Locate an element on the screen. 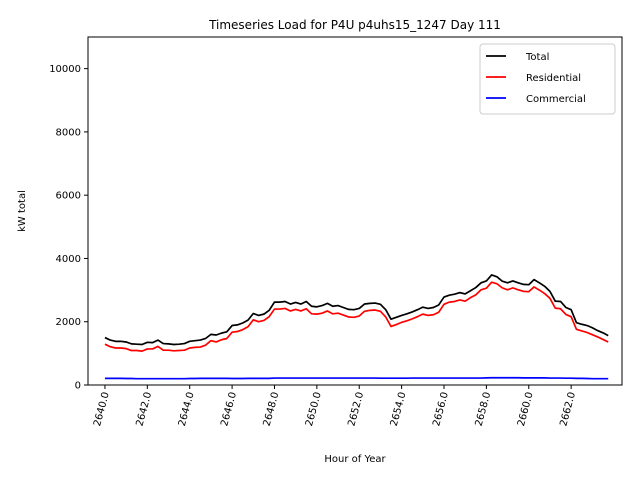 This screenshot has width=640, height=480. legend-label-commercial: Commercial is located at coordinates (556, 99).